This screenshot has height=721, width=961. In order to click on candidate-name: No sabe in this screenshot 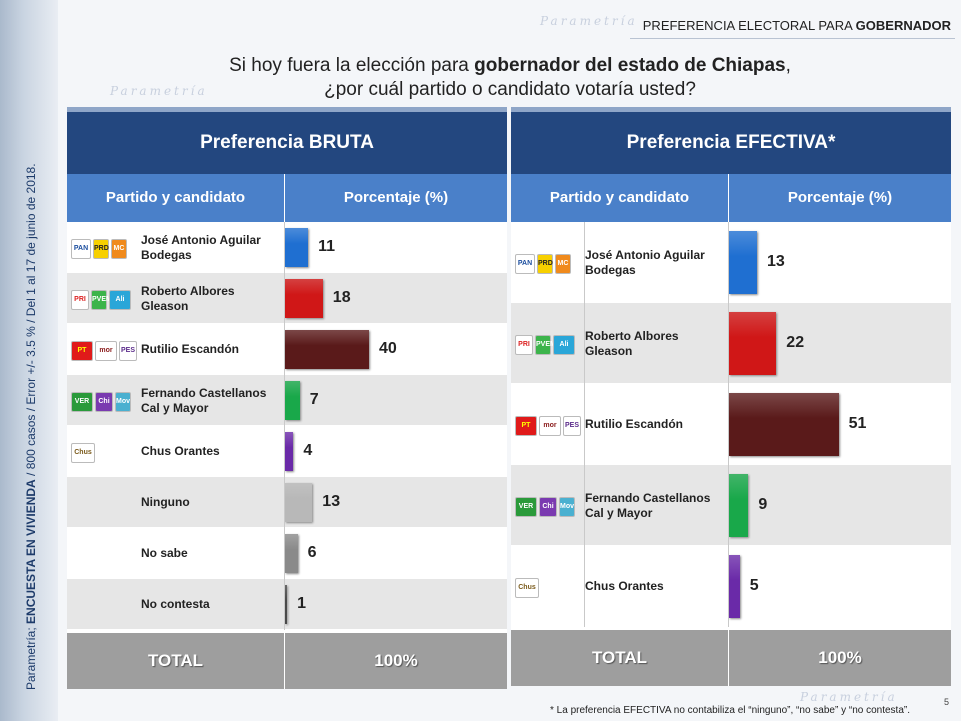, I will do `click(164, 553)`.